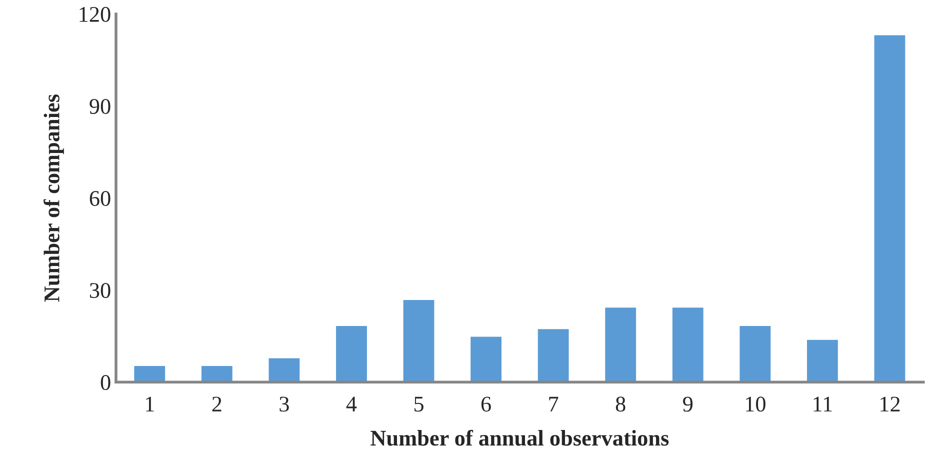 The image size is (928, 466). What do you see at coordinates (890, 404) in the screenshot?
I see `x-tick-label: 12` at bounding box center [890, 404].